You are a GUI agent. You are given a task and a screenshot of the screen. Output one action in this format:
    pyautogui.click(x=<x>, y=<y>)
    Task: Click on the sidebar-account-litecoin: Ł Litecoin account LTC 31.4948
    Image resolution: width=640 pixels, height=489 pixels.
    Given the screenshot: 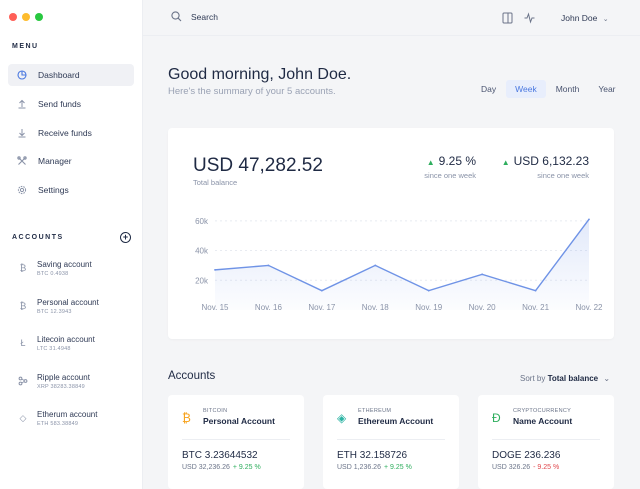 What is the action you would take?
    pyautogui.click(x=78, y=353)
    